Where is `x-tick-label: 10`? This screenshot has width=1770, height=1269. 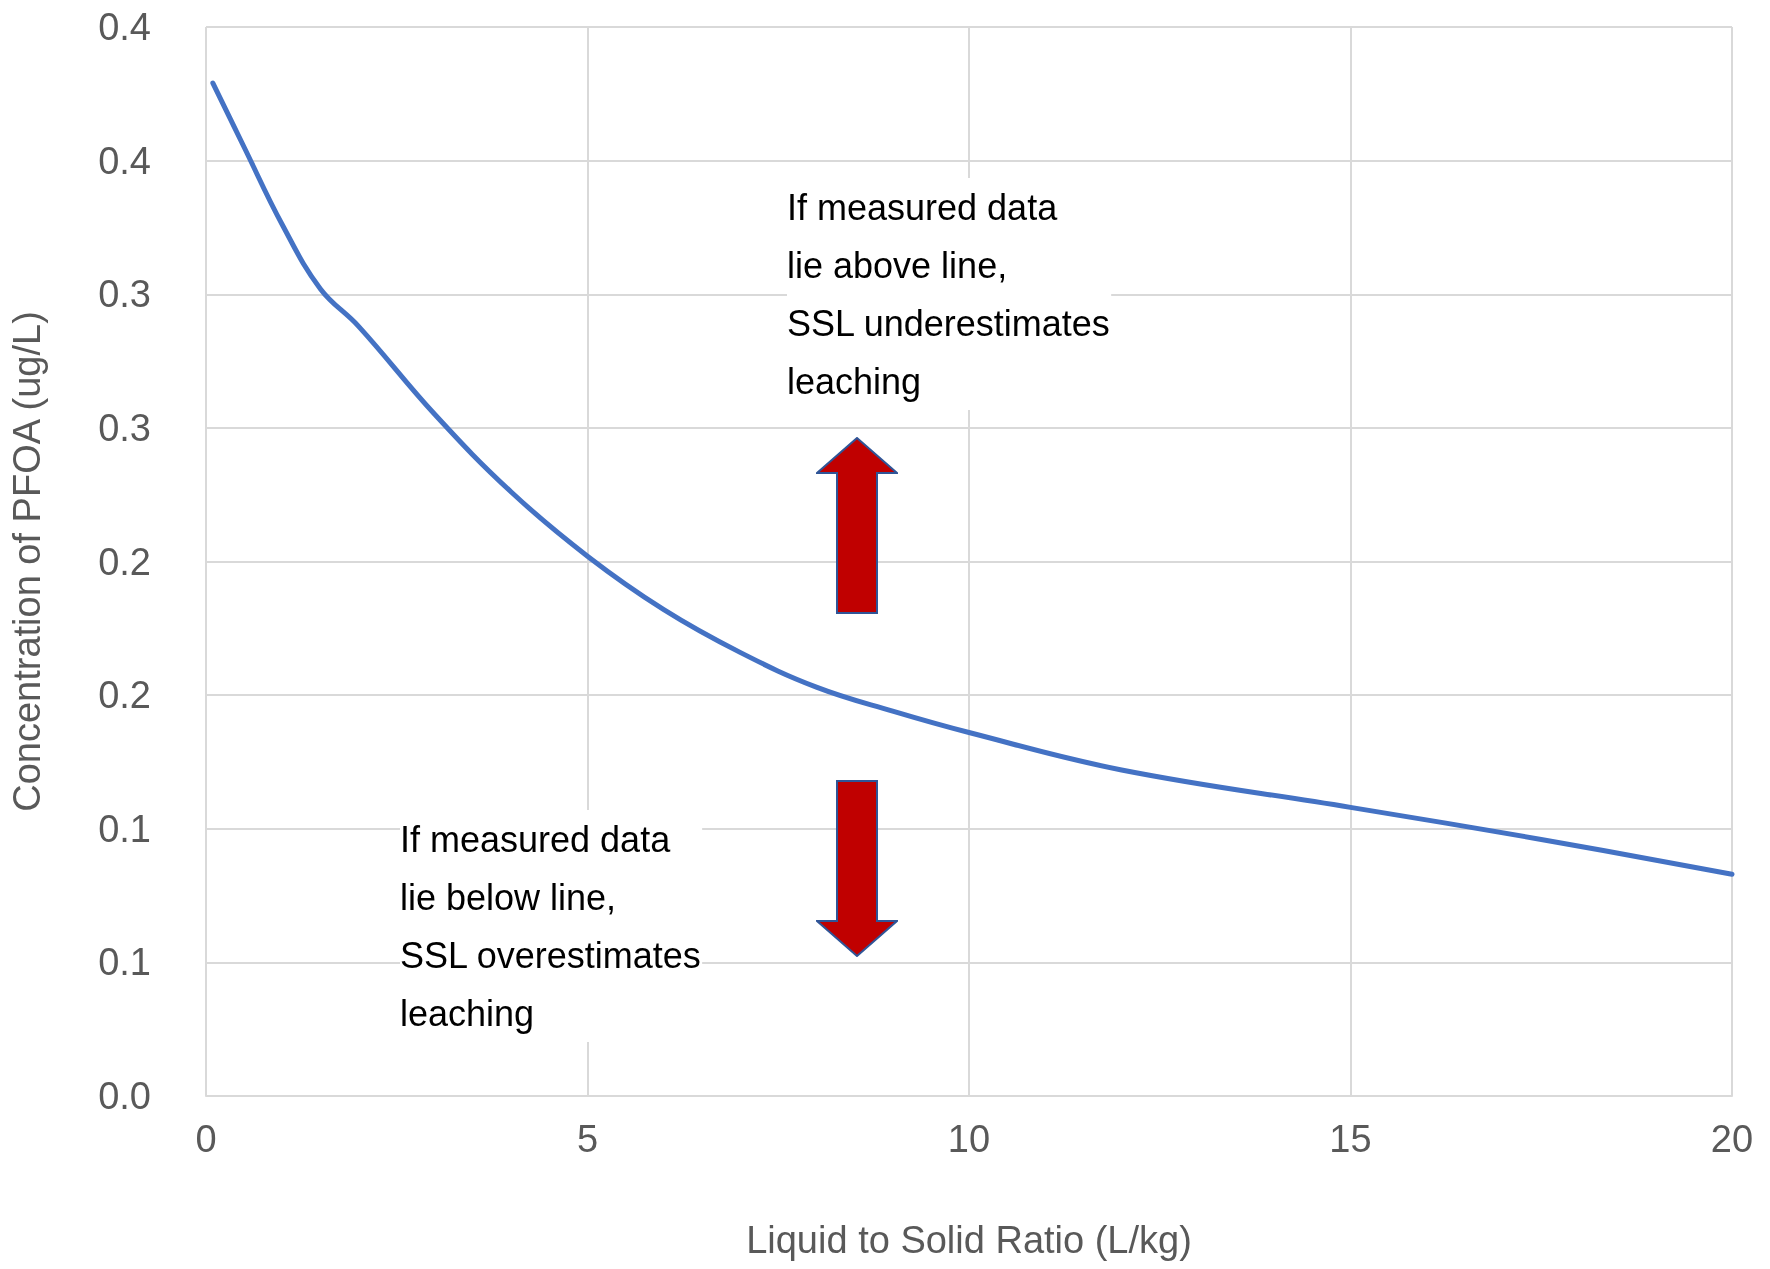 x-tick-label: 10 is located at coordinates (969, 1139).